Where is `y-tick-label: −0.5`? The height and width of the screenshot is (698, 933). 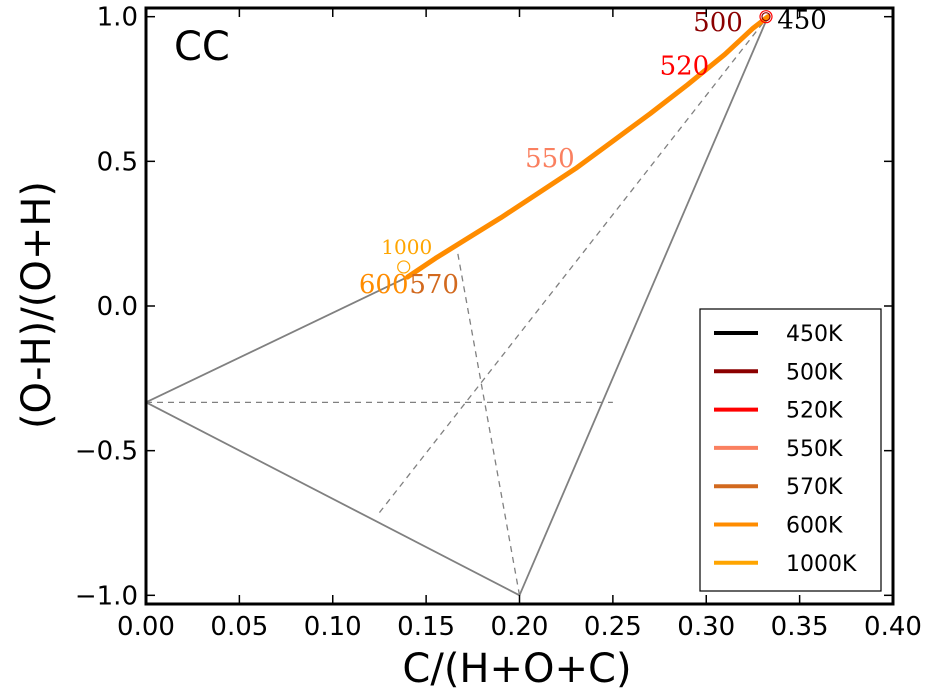
y-tick-label: −0.5 is located at coordinates (106, 452).